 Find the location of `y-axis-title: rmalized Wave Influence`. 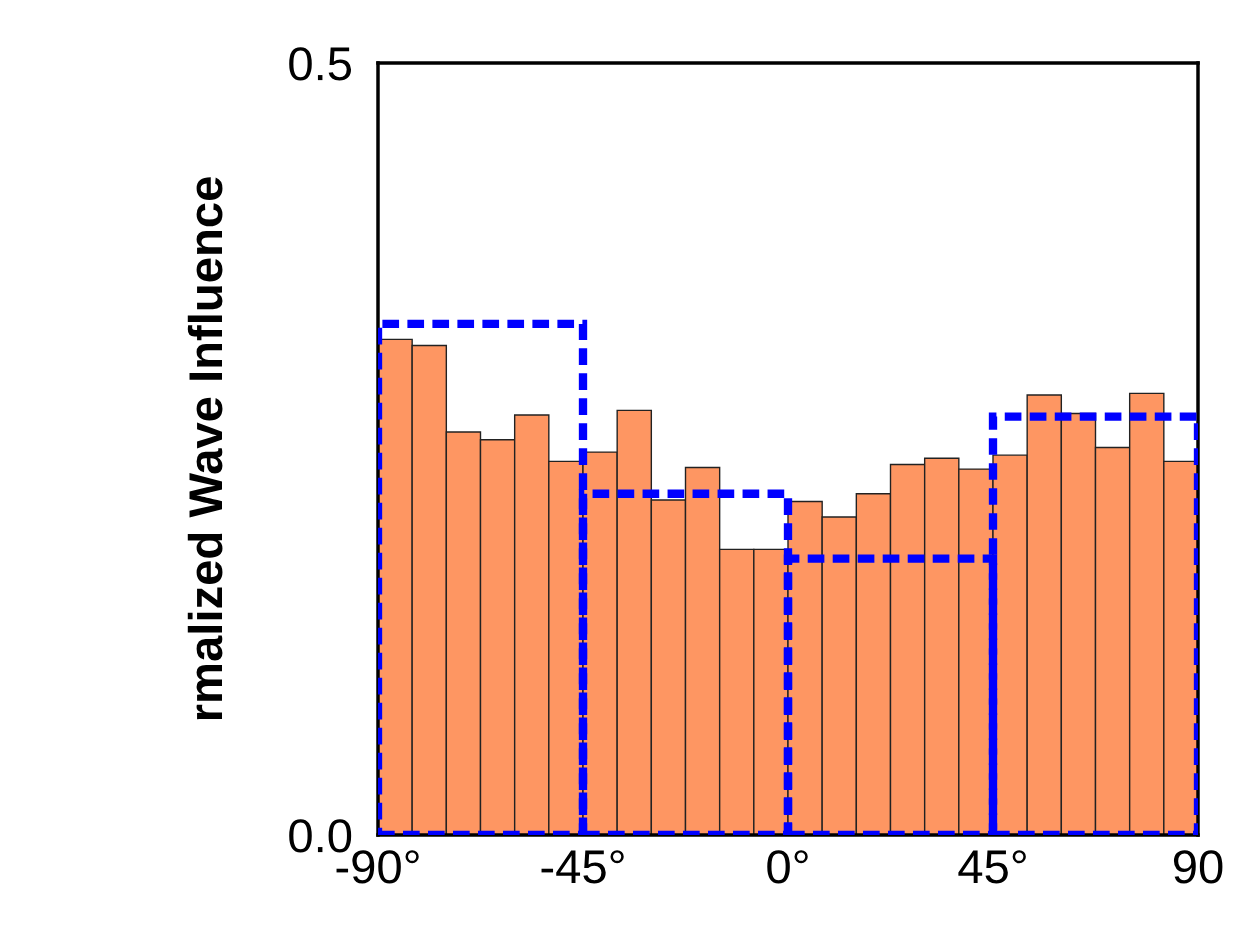

y-axis-title: rmalized Wave Influence is located at coordinates (205, 448).